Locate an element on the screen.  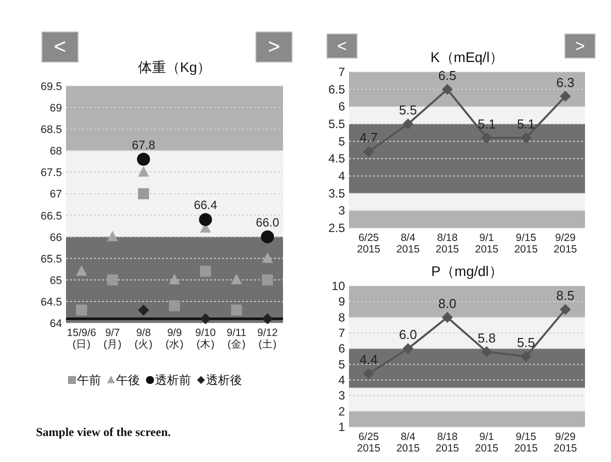
y-tick-label: 4.5 is located at coordinates (337, 159).